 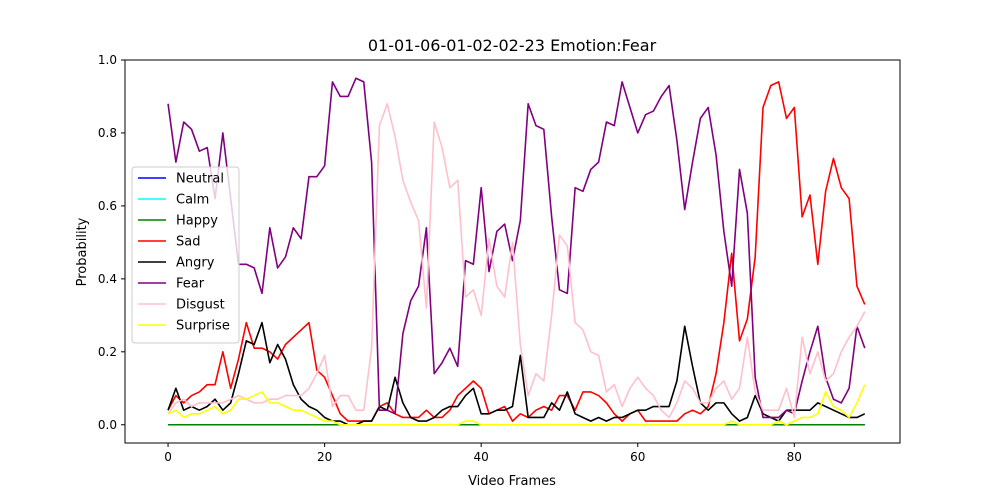 What do you see at coordinates (197, 221) in the screenshot?
I see `legend-label-happy: Happy` at bounding box center [197, 221].